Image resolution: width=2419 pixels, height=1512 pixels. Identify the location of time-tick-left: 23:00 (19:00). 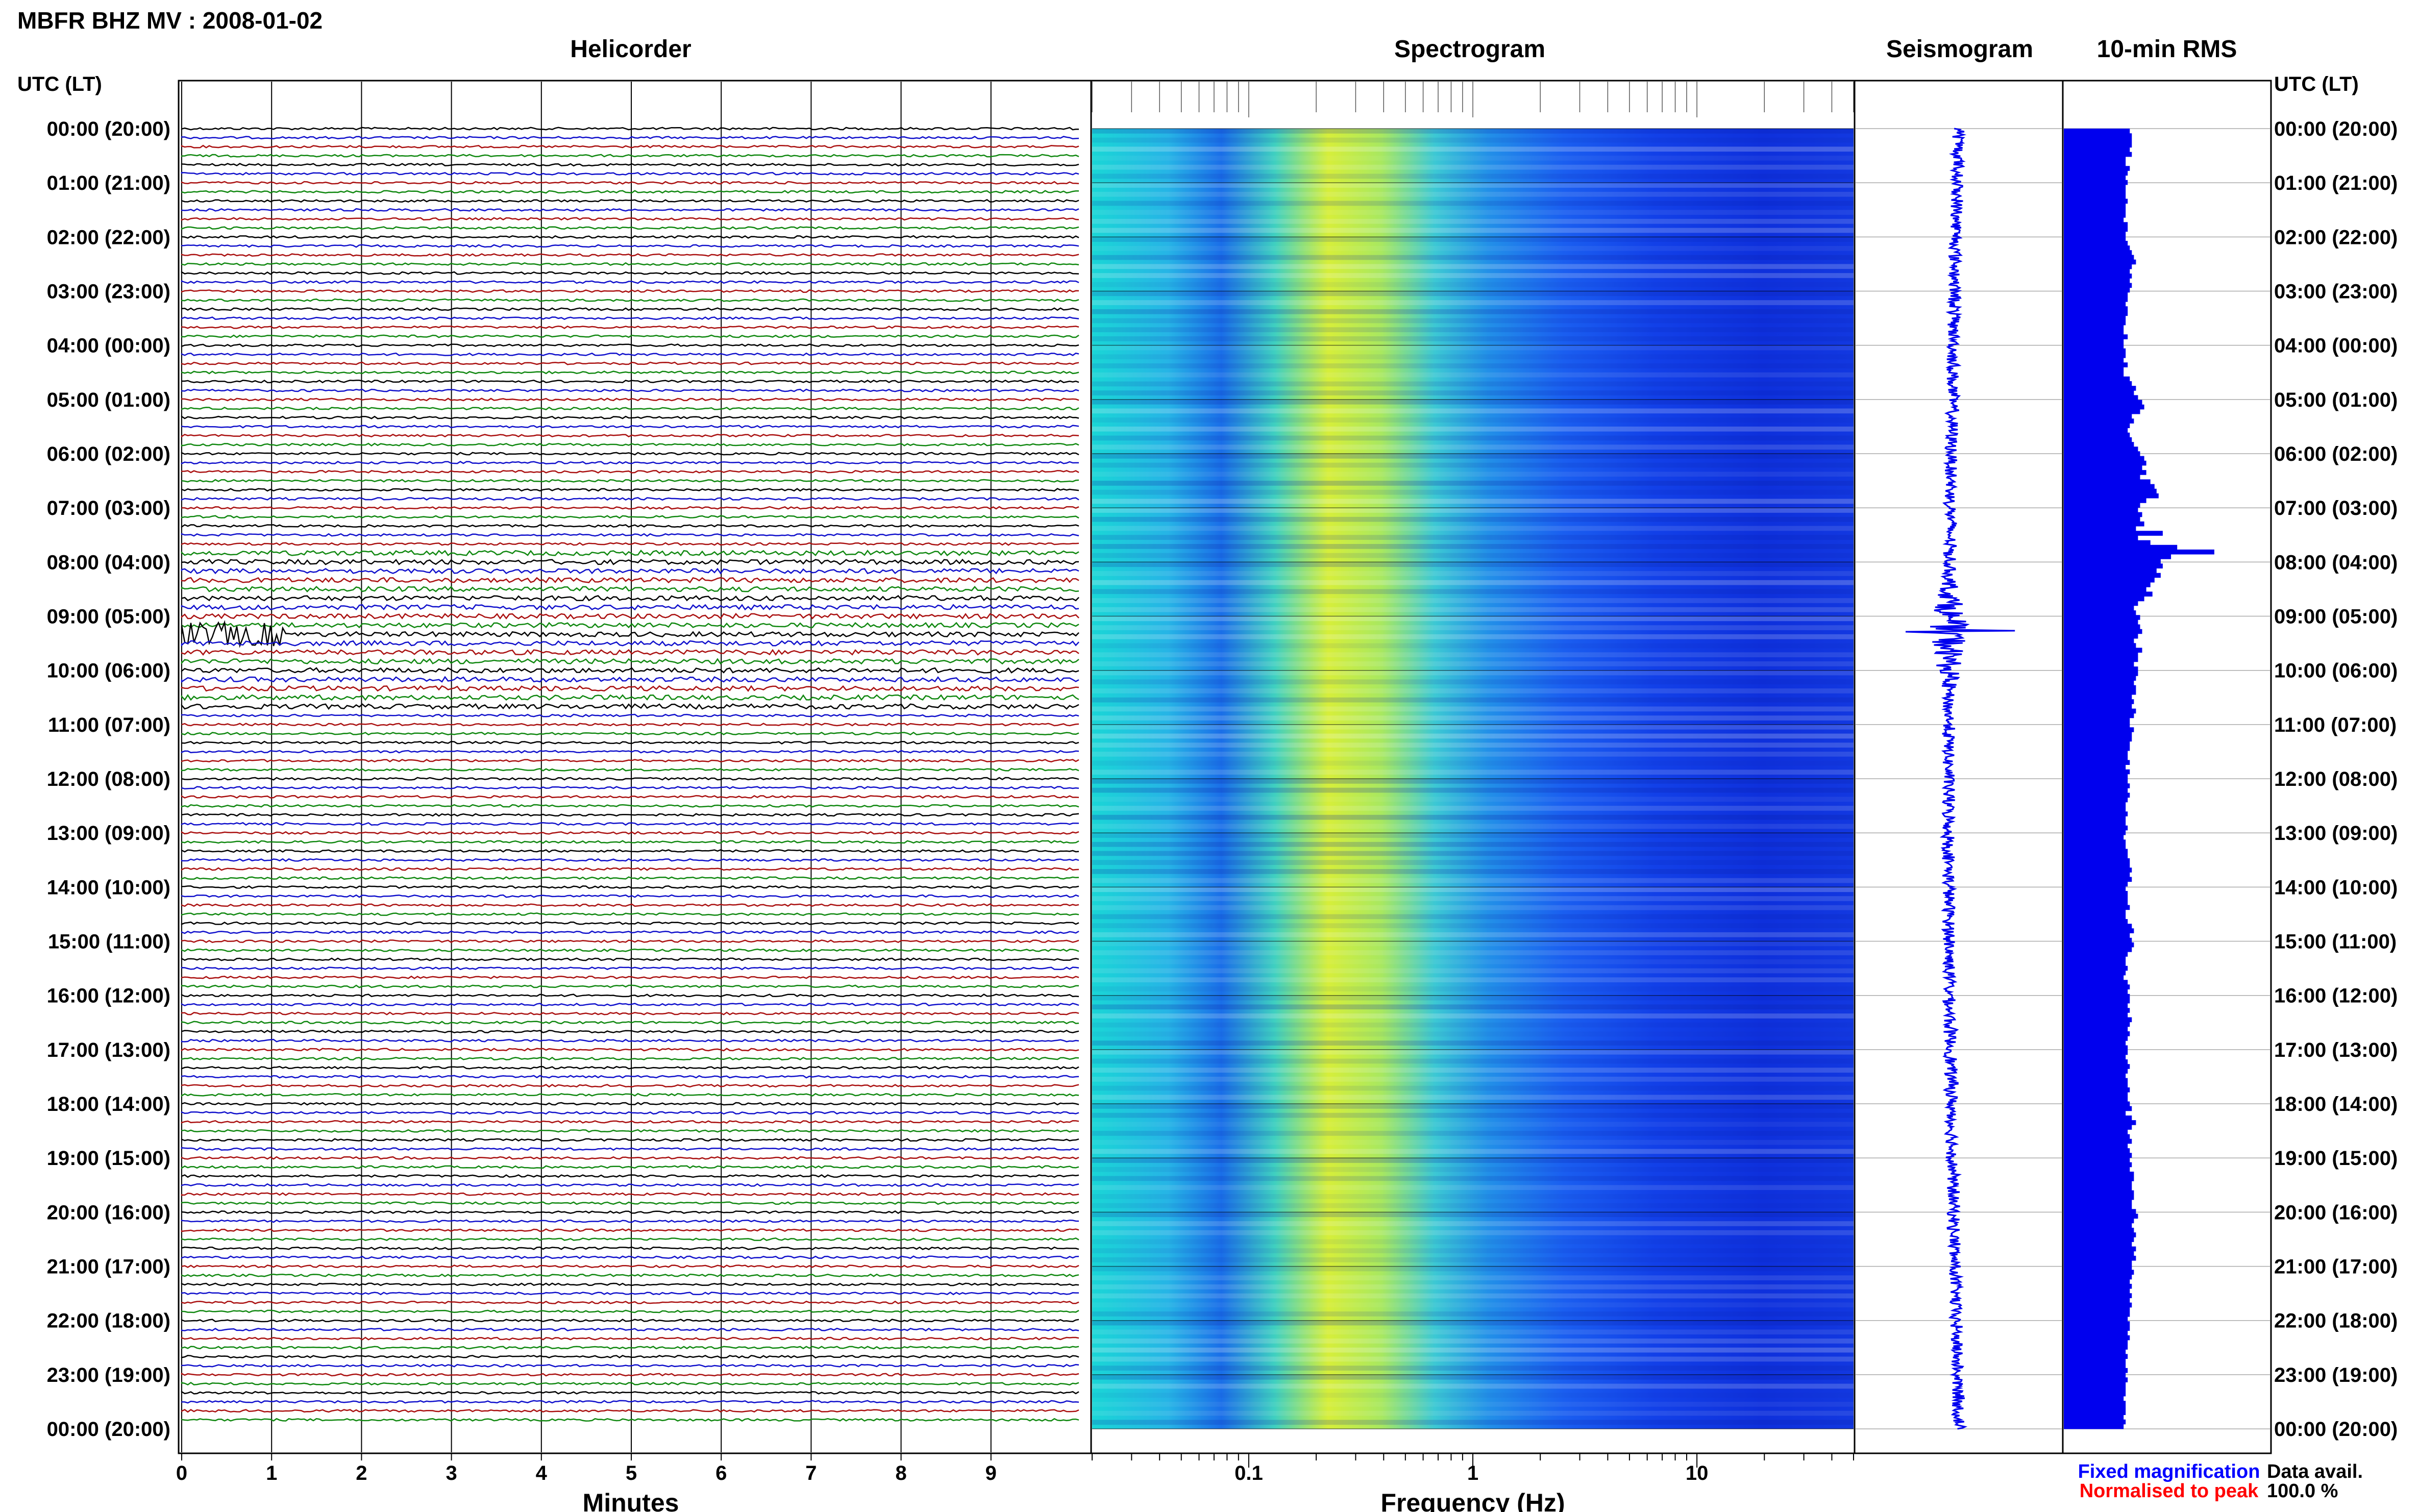
(108, 1375).